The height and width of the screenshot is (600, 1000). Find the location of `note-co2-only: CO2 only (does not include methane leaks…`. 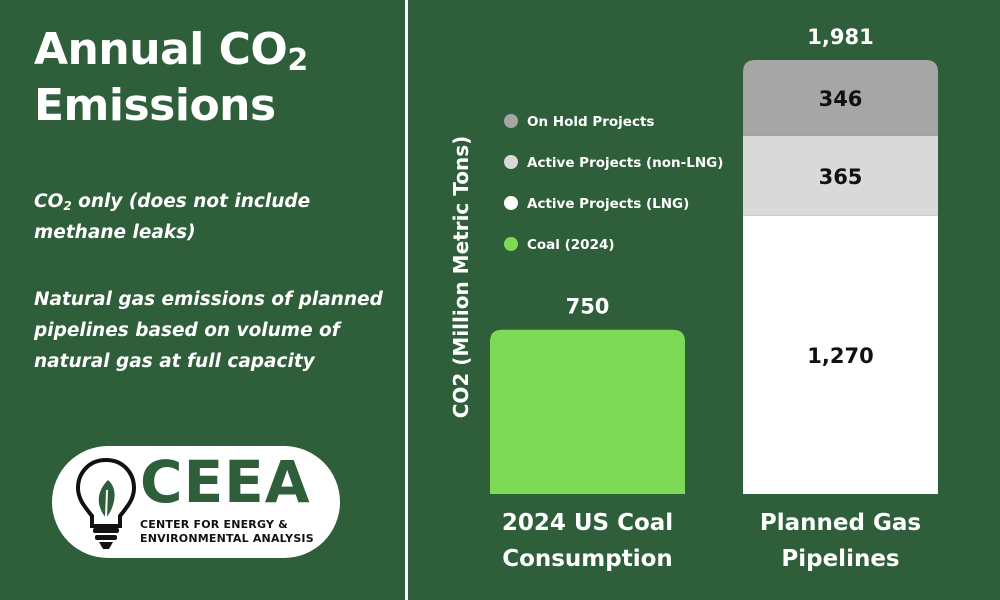

note-co2-only: CO2 only (does not include methane leaks… is located at coordinates (172, 217).